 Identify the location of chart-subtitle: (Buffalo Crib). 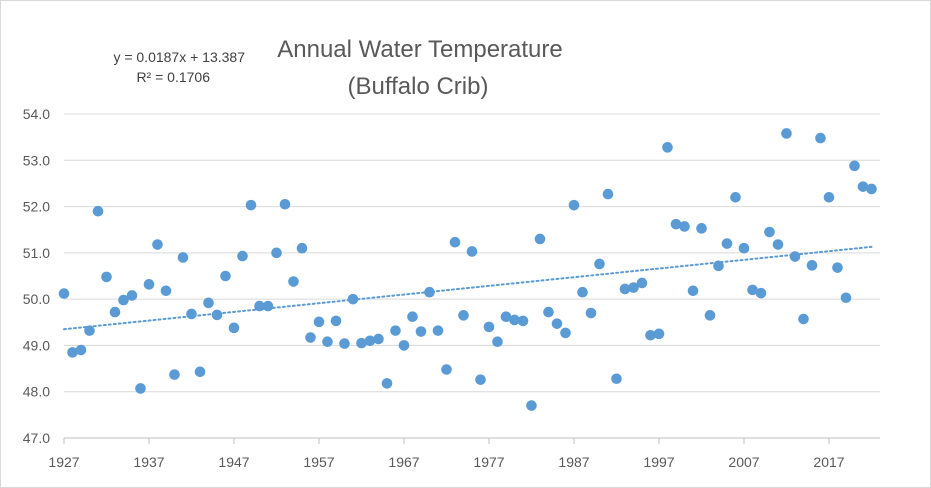
(418, 86).